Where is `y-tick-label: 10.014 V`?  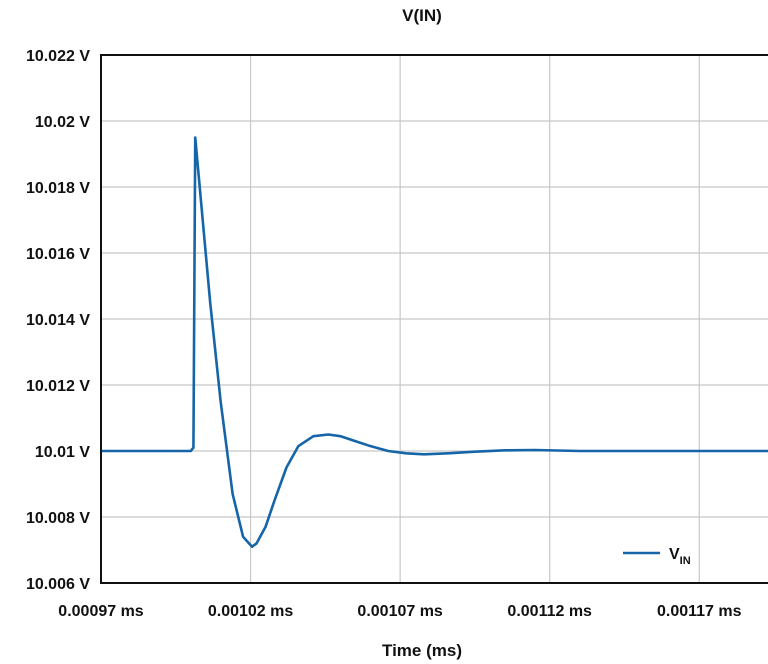 y-tick-label: 10.014 V is located at coordinates (58, 320).